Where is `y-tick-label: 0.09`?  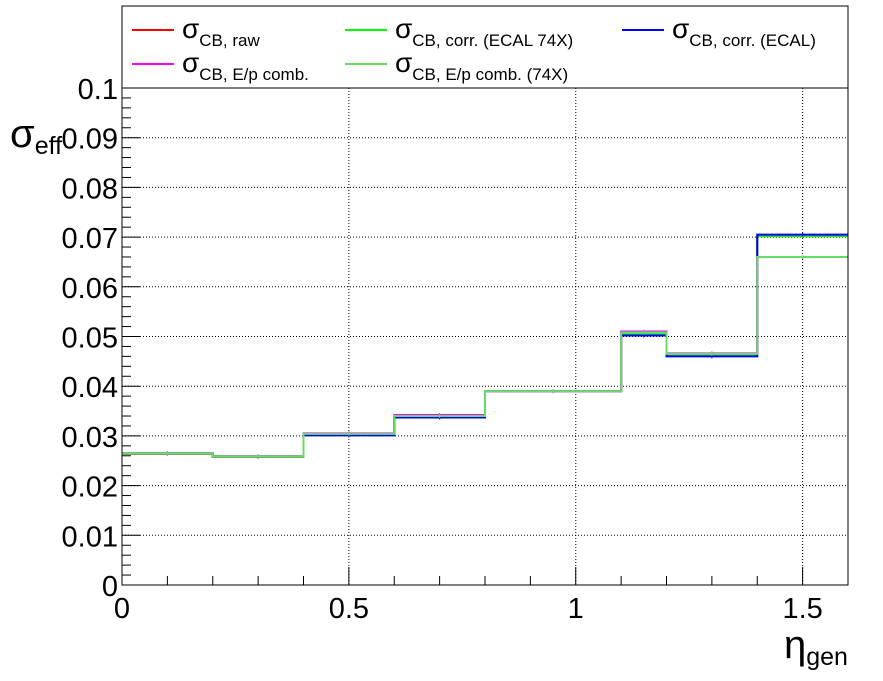 y-tick-label: 0.09 is located at coordinates (90, 140).